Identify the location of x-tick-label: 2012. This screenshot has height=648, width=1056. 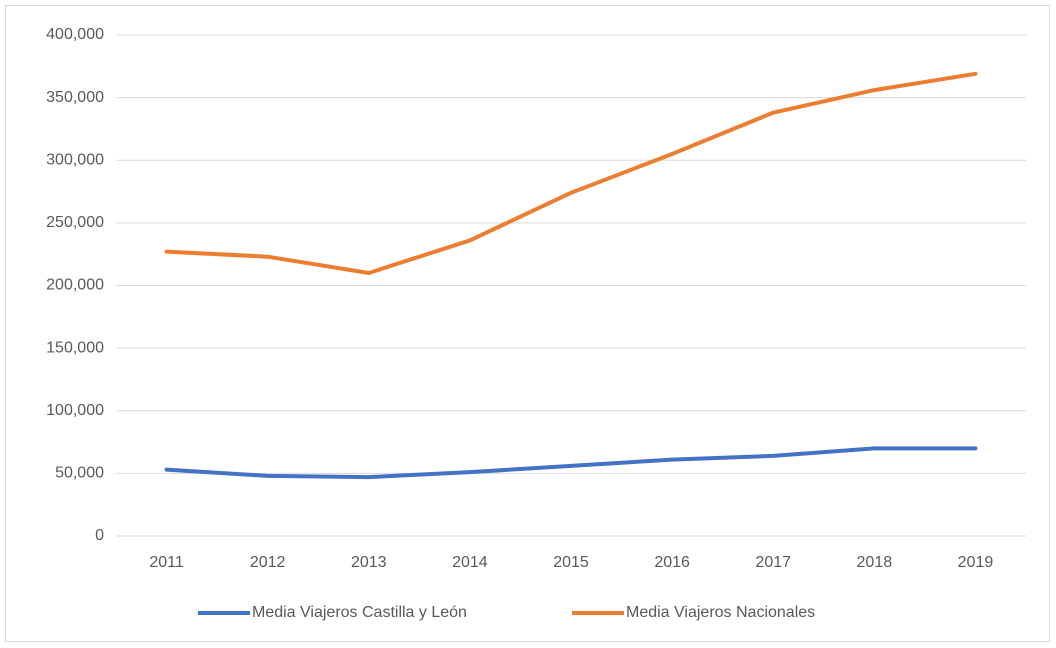
(268, 562).